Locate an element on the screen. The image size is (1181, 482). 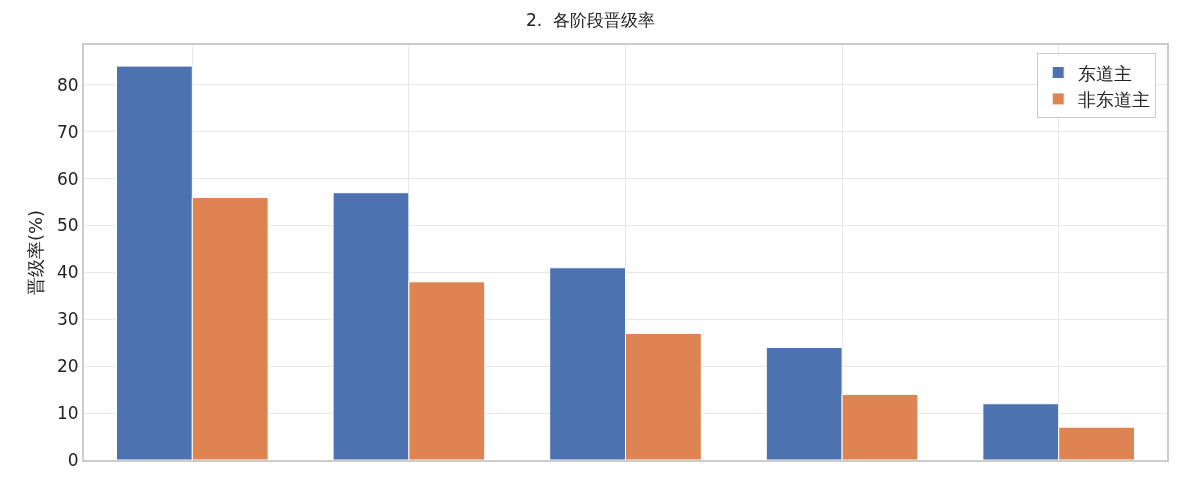
y-tick-label: 50 is located at coordinates (67, 225).